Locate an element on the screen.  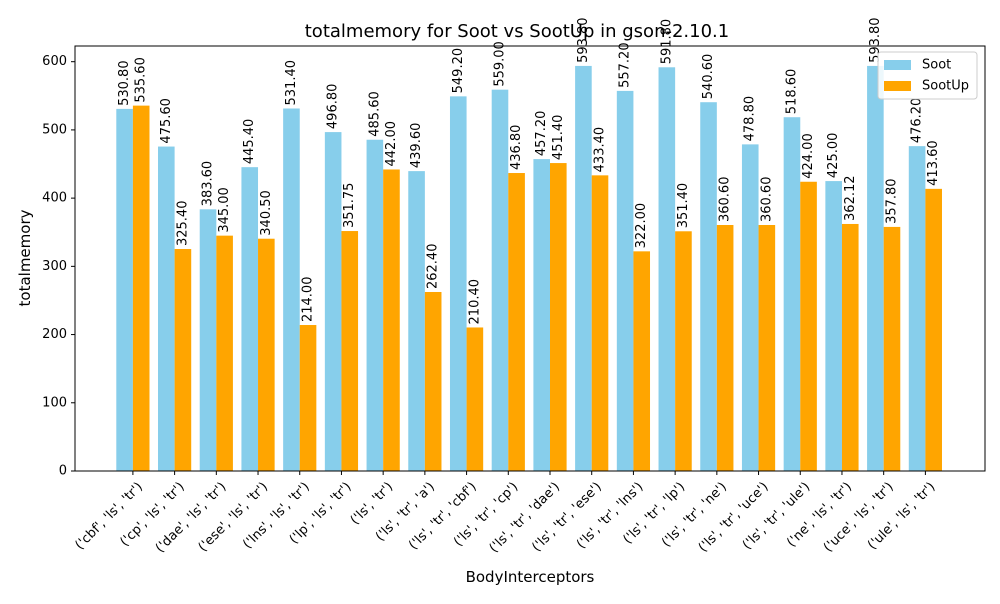
y-tick-label: 200 is located at coordinates (54, 334).